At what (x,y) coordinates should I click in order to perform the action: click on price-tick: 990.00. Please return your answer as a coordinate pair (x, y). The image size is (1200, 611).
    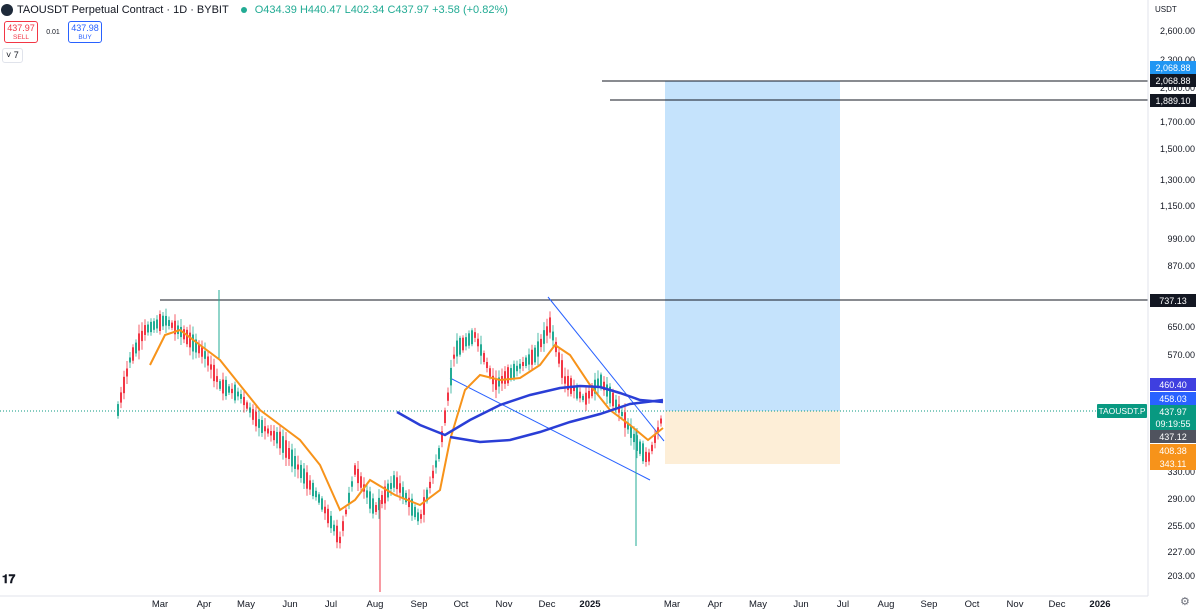
    Looking at the image, I should click on (1181, 239).